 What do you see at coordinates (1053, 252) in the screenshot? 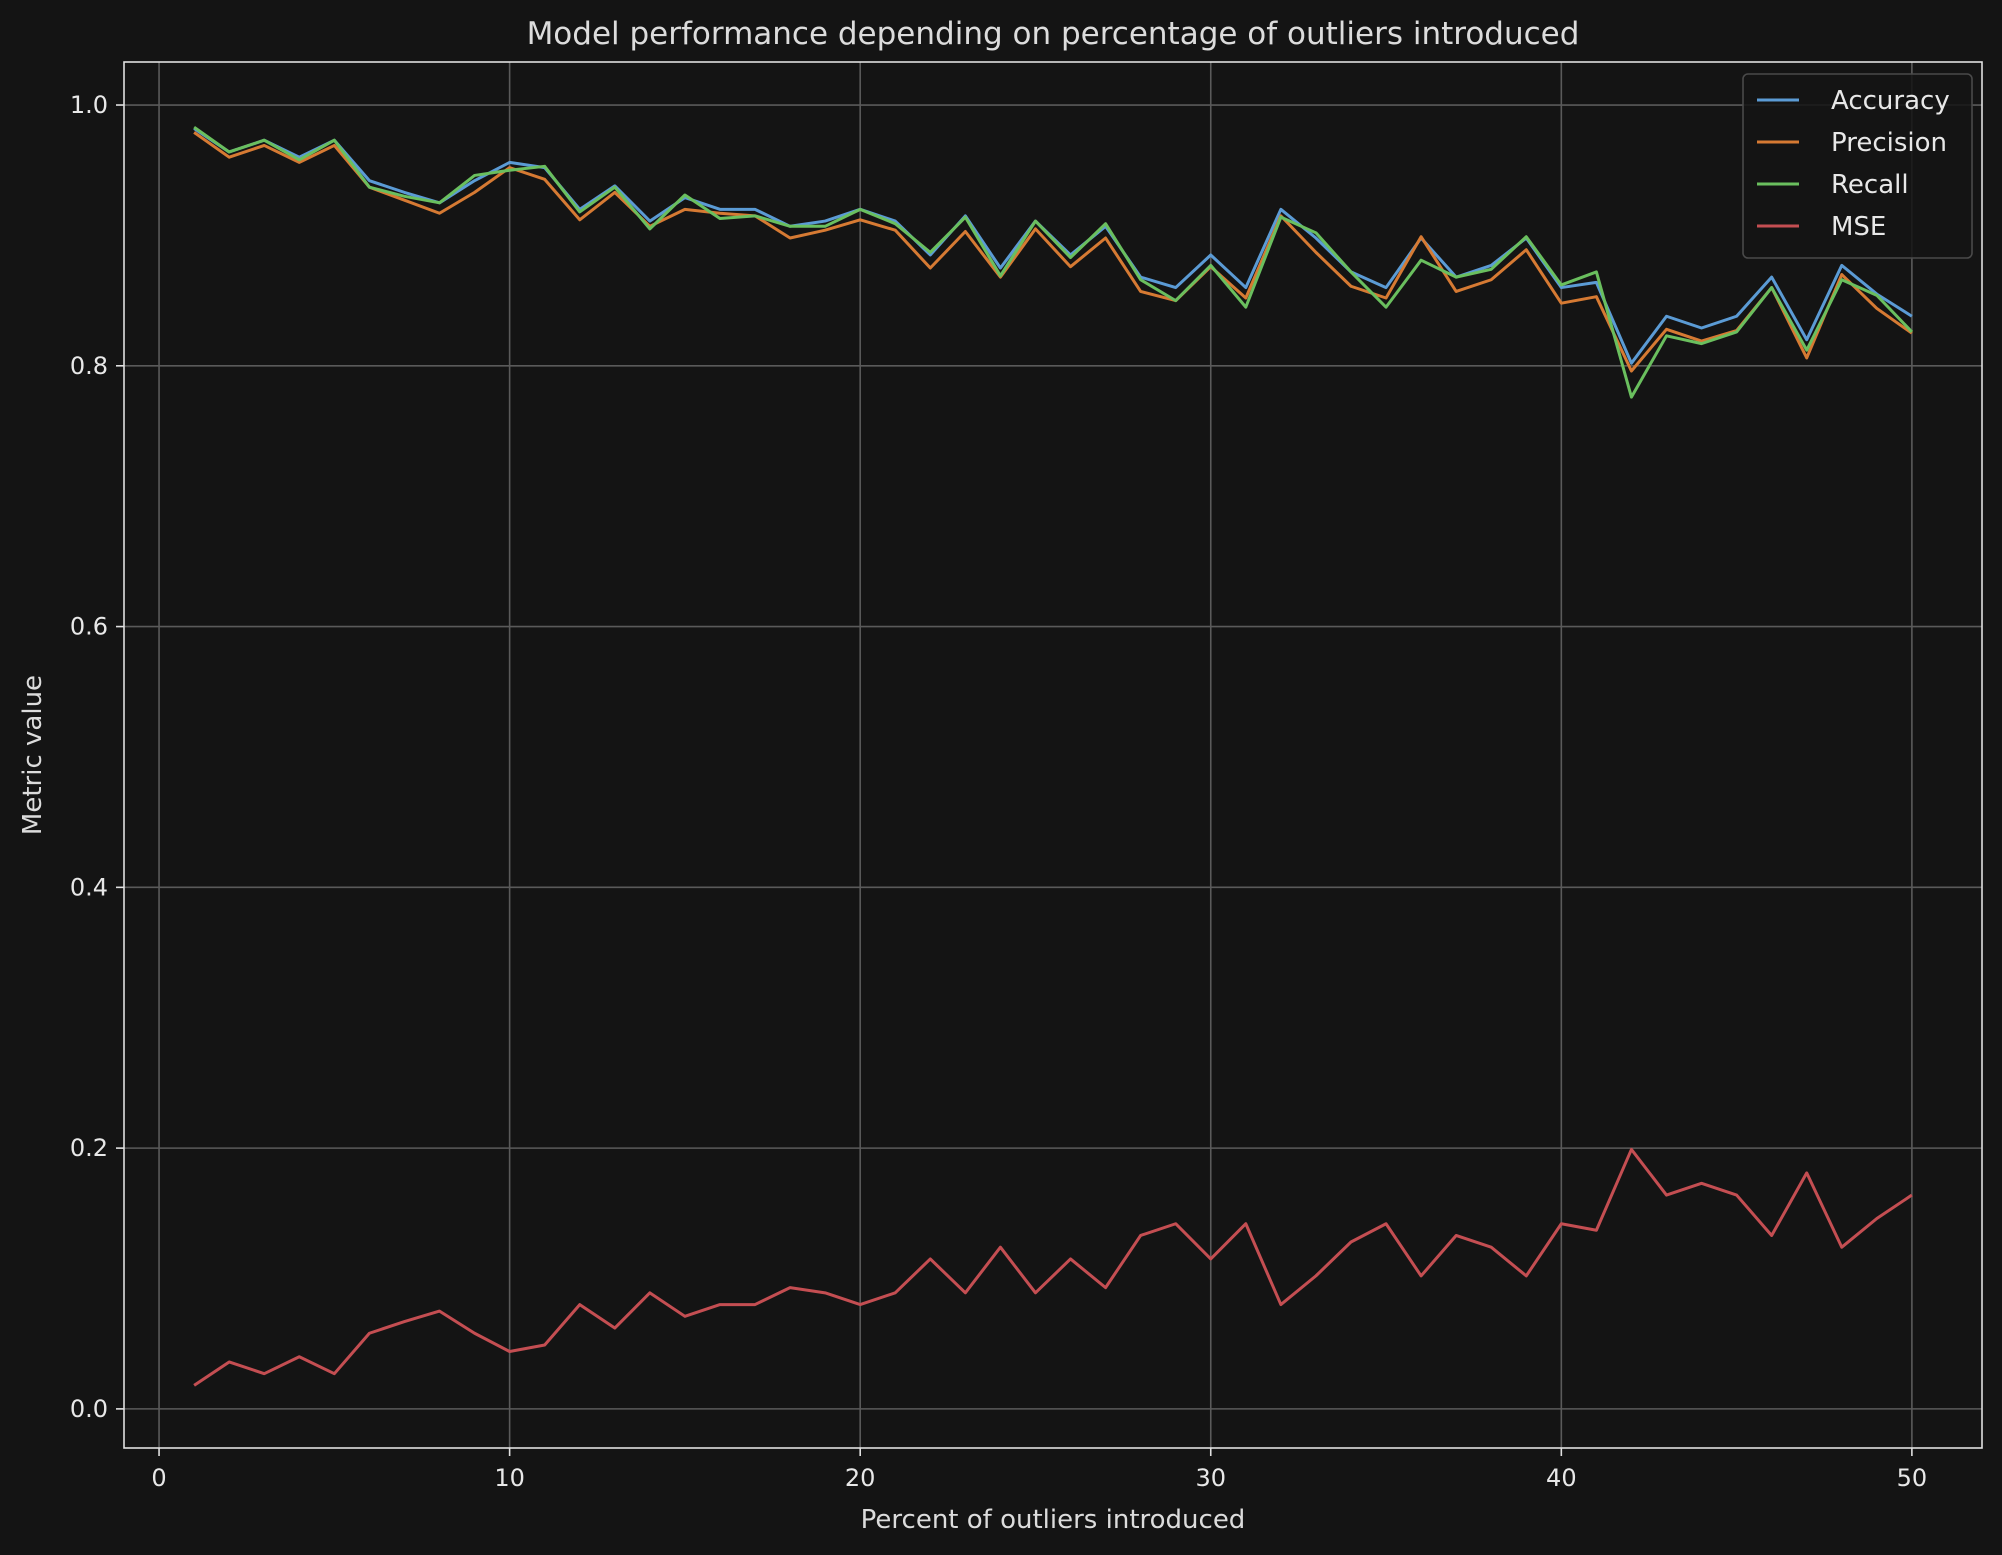
I see `series-line-precision` at bounding box center [1053, 252].